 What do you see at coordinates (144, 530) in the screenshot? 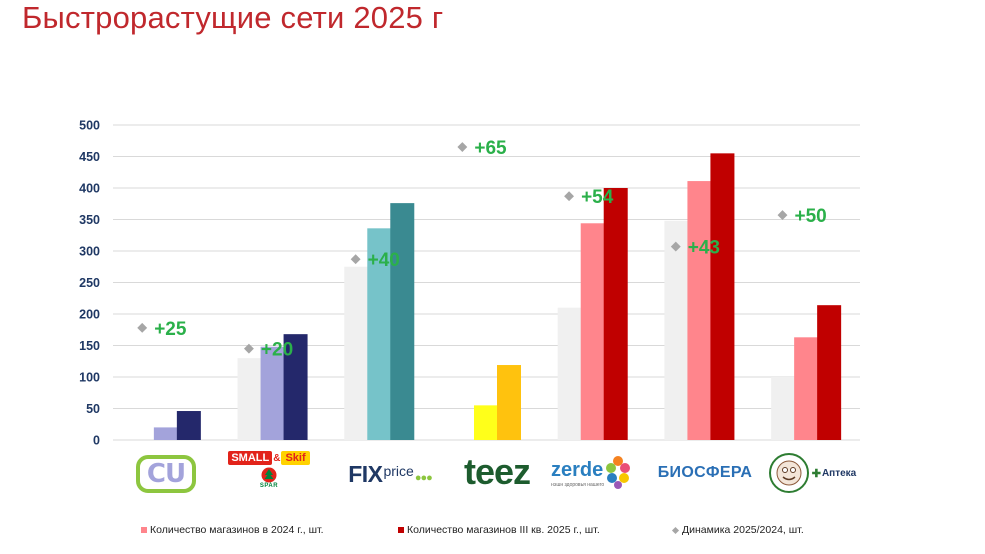
I see `legend-swatch-2024` at bounding box center [144, 530].